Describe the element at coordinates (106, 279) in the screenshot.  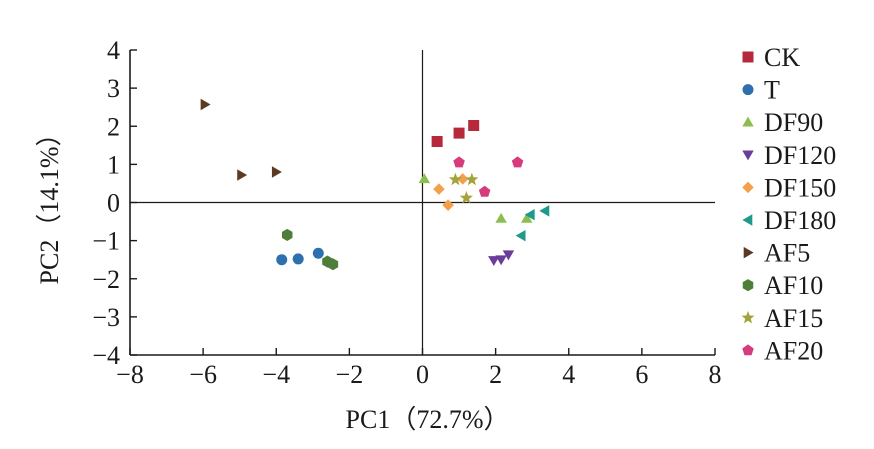
I see `y-tick-label: −2` at that location.